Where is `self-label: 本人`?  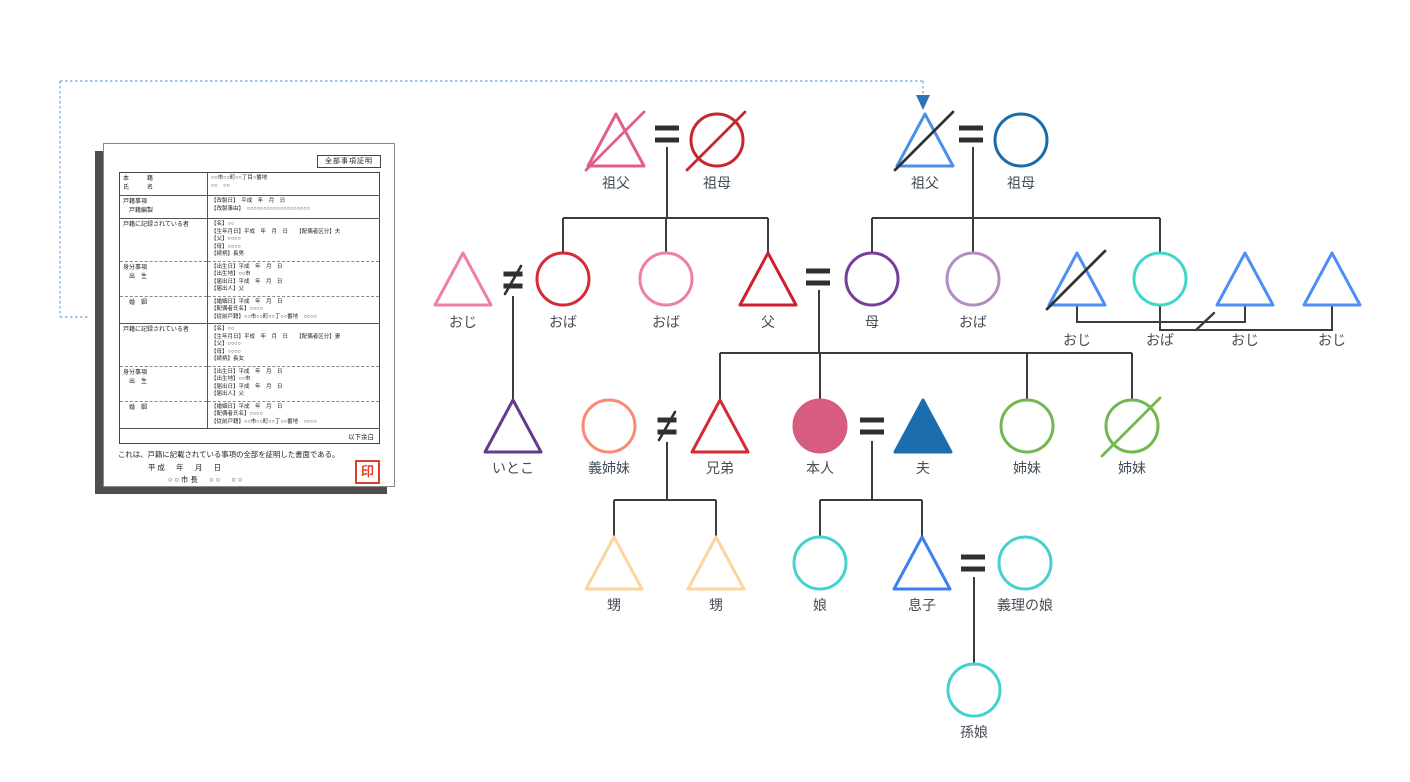
self-label: 本人 is located at coordinates (820, 468).